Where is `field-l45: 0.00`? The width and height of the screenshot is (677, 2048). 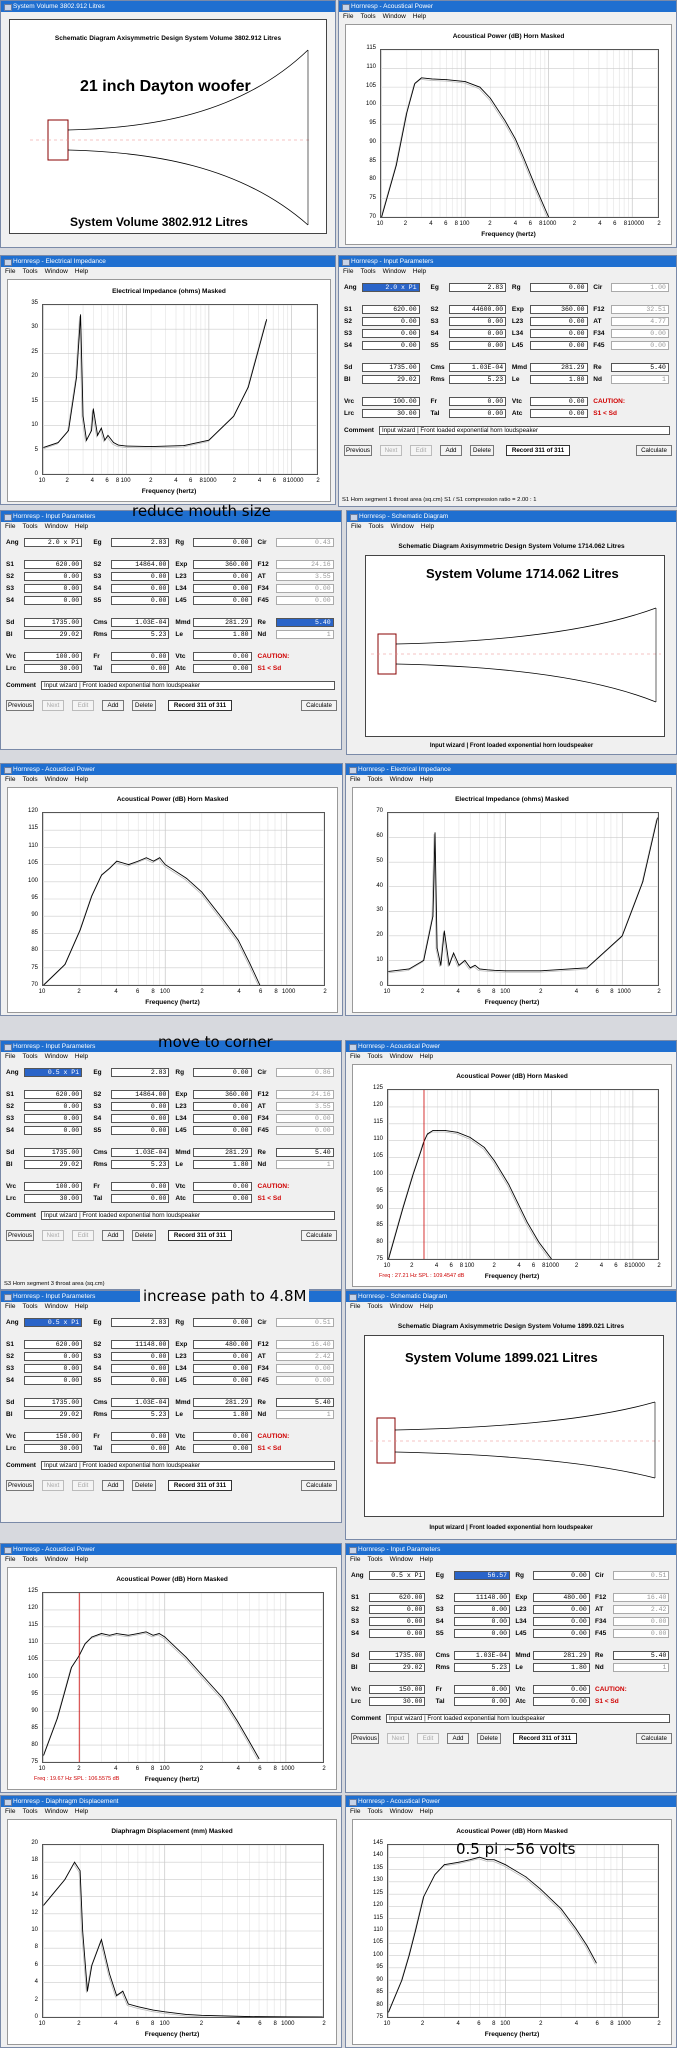
field-l45: 0.00 is located at coordinates (558, 345).